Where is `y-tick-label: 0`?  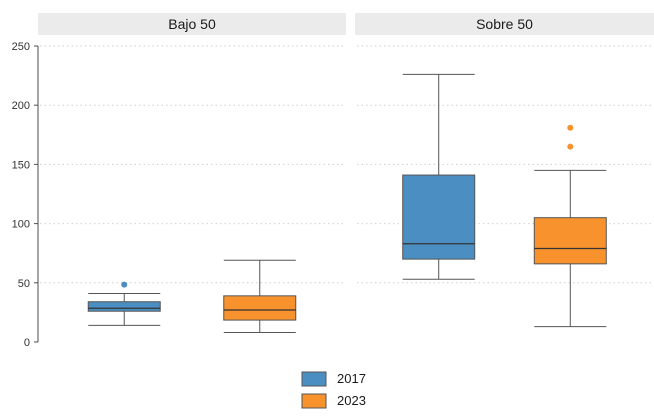
y-tick-label: 0 is located at coordinates (27, 343).